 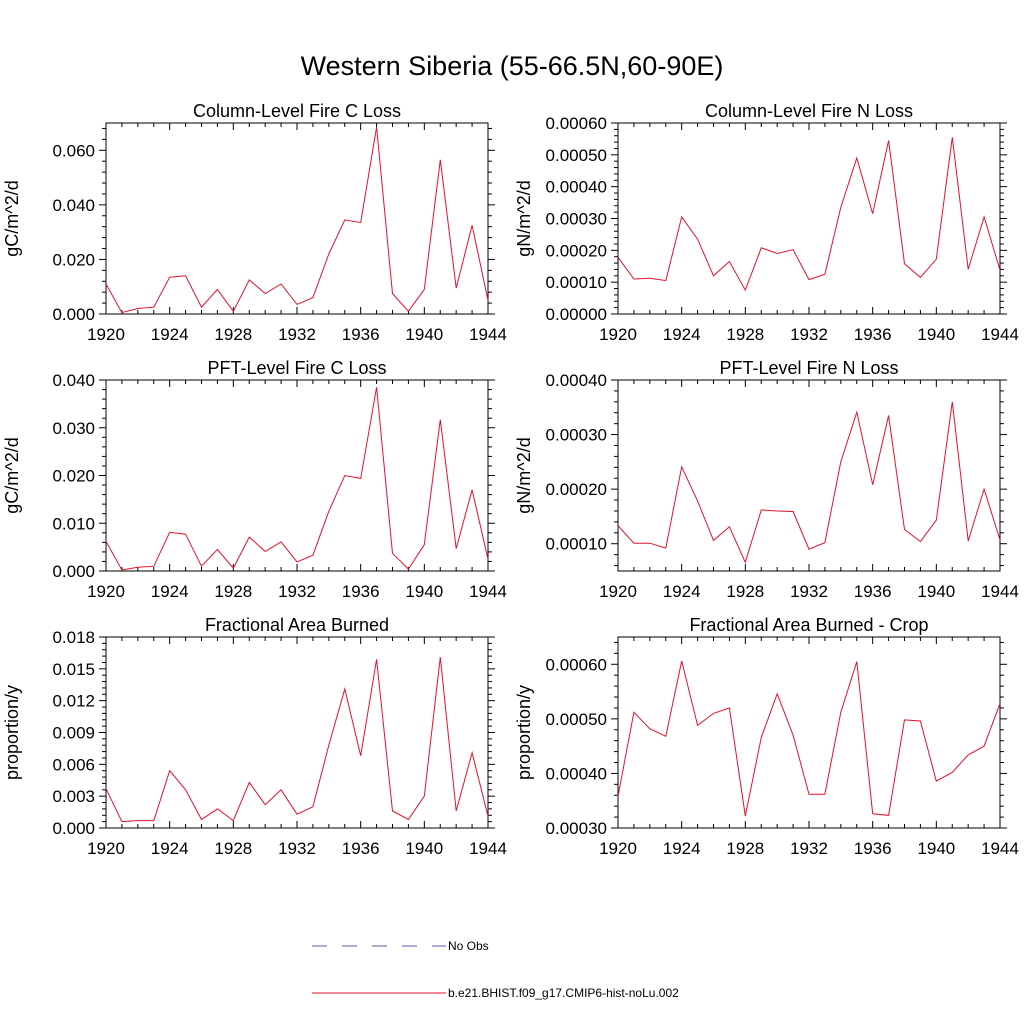 What do you see at coordinates (809, 111) in the screenshot?
I see `panel-title: Column-Level Fire N Loss` at bounding box center [809, 111].